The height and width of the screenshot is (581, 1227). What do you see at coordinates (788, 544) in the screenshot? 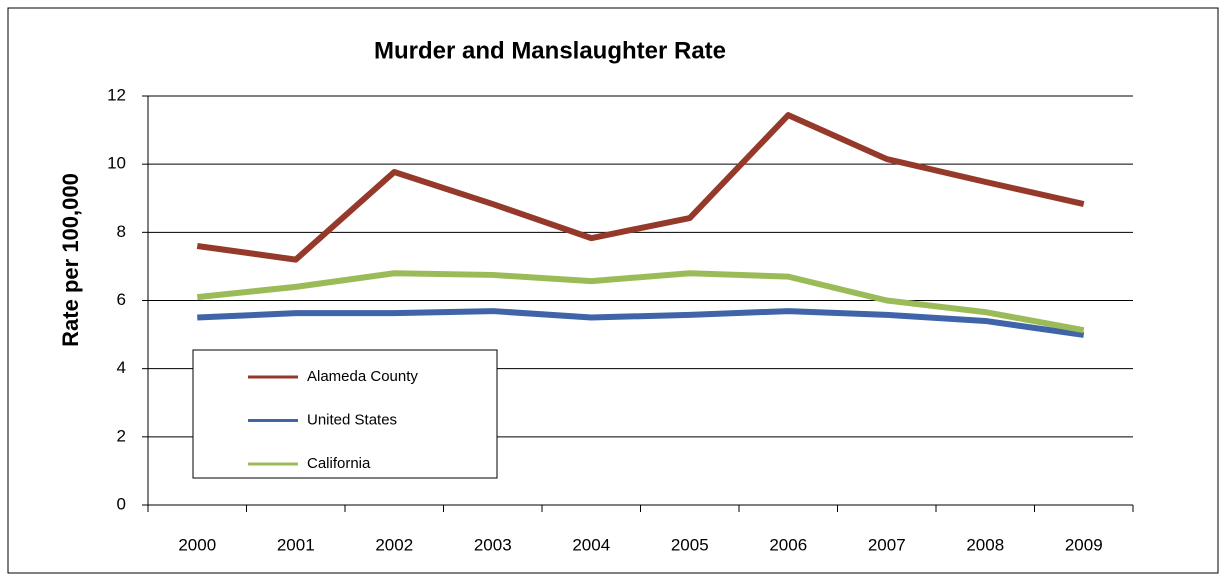
I see `x-tick-label: 2006` at bounding box center [788, 544].